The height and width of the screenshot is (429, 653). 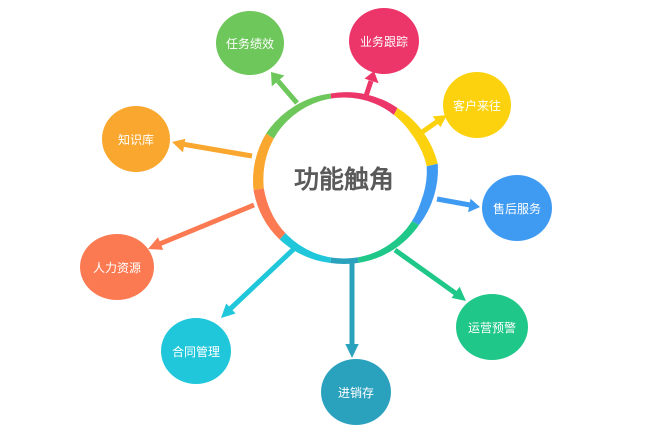 What do you see at coordinates (431, 126) in the screenshot?
I see `arrow-clients` at bounding box center [431, 126].